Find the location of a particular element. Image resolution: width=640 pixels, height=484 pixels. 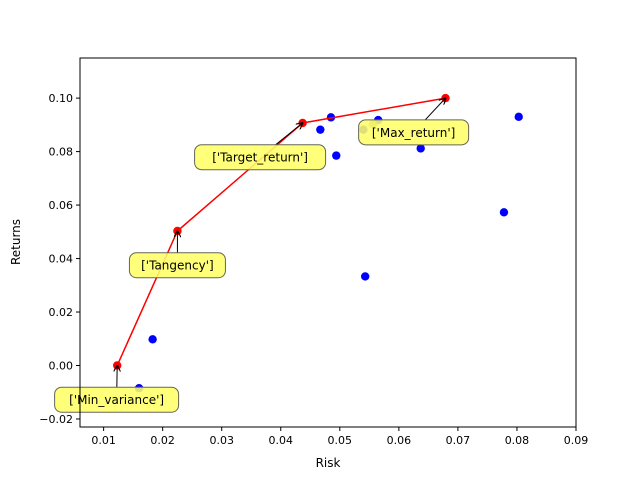

x-tick-label: 0.09 is located at coordinates (576, 440).